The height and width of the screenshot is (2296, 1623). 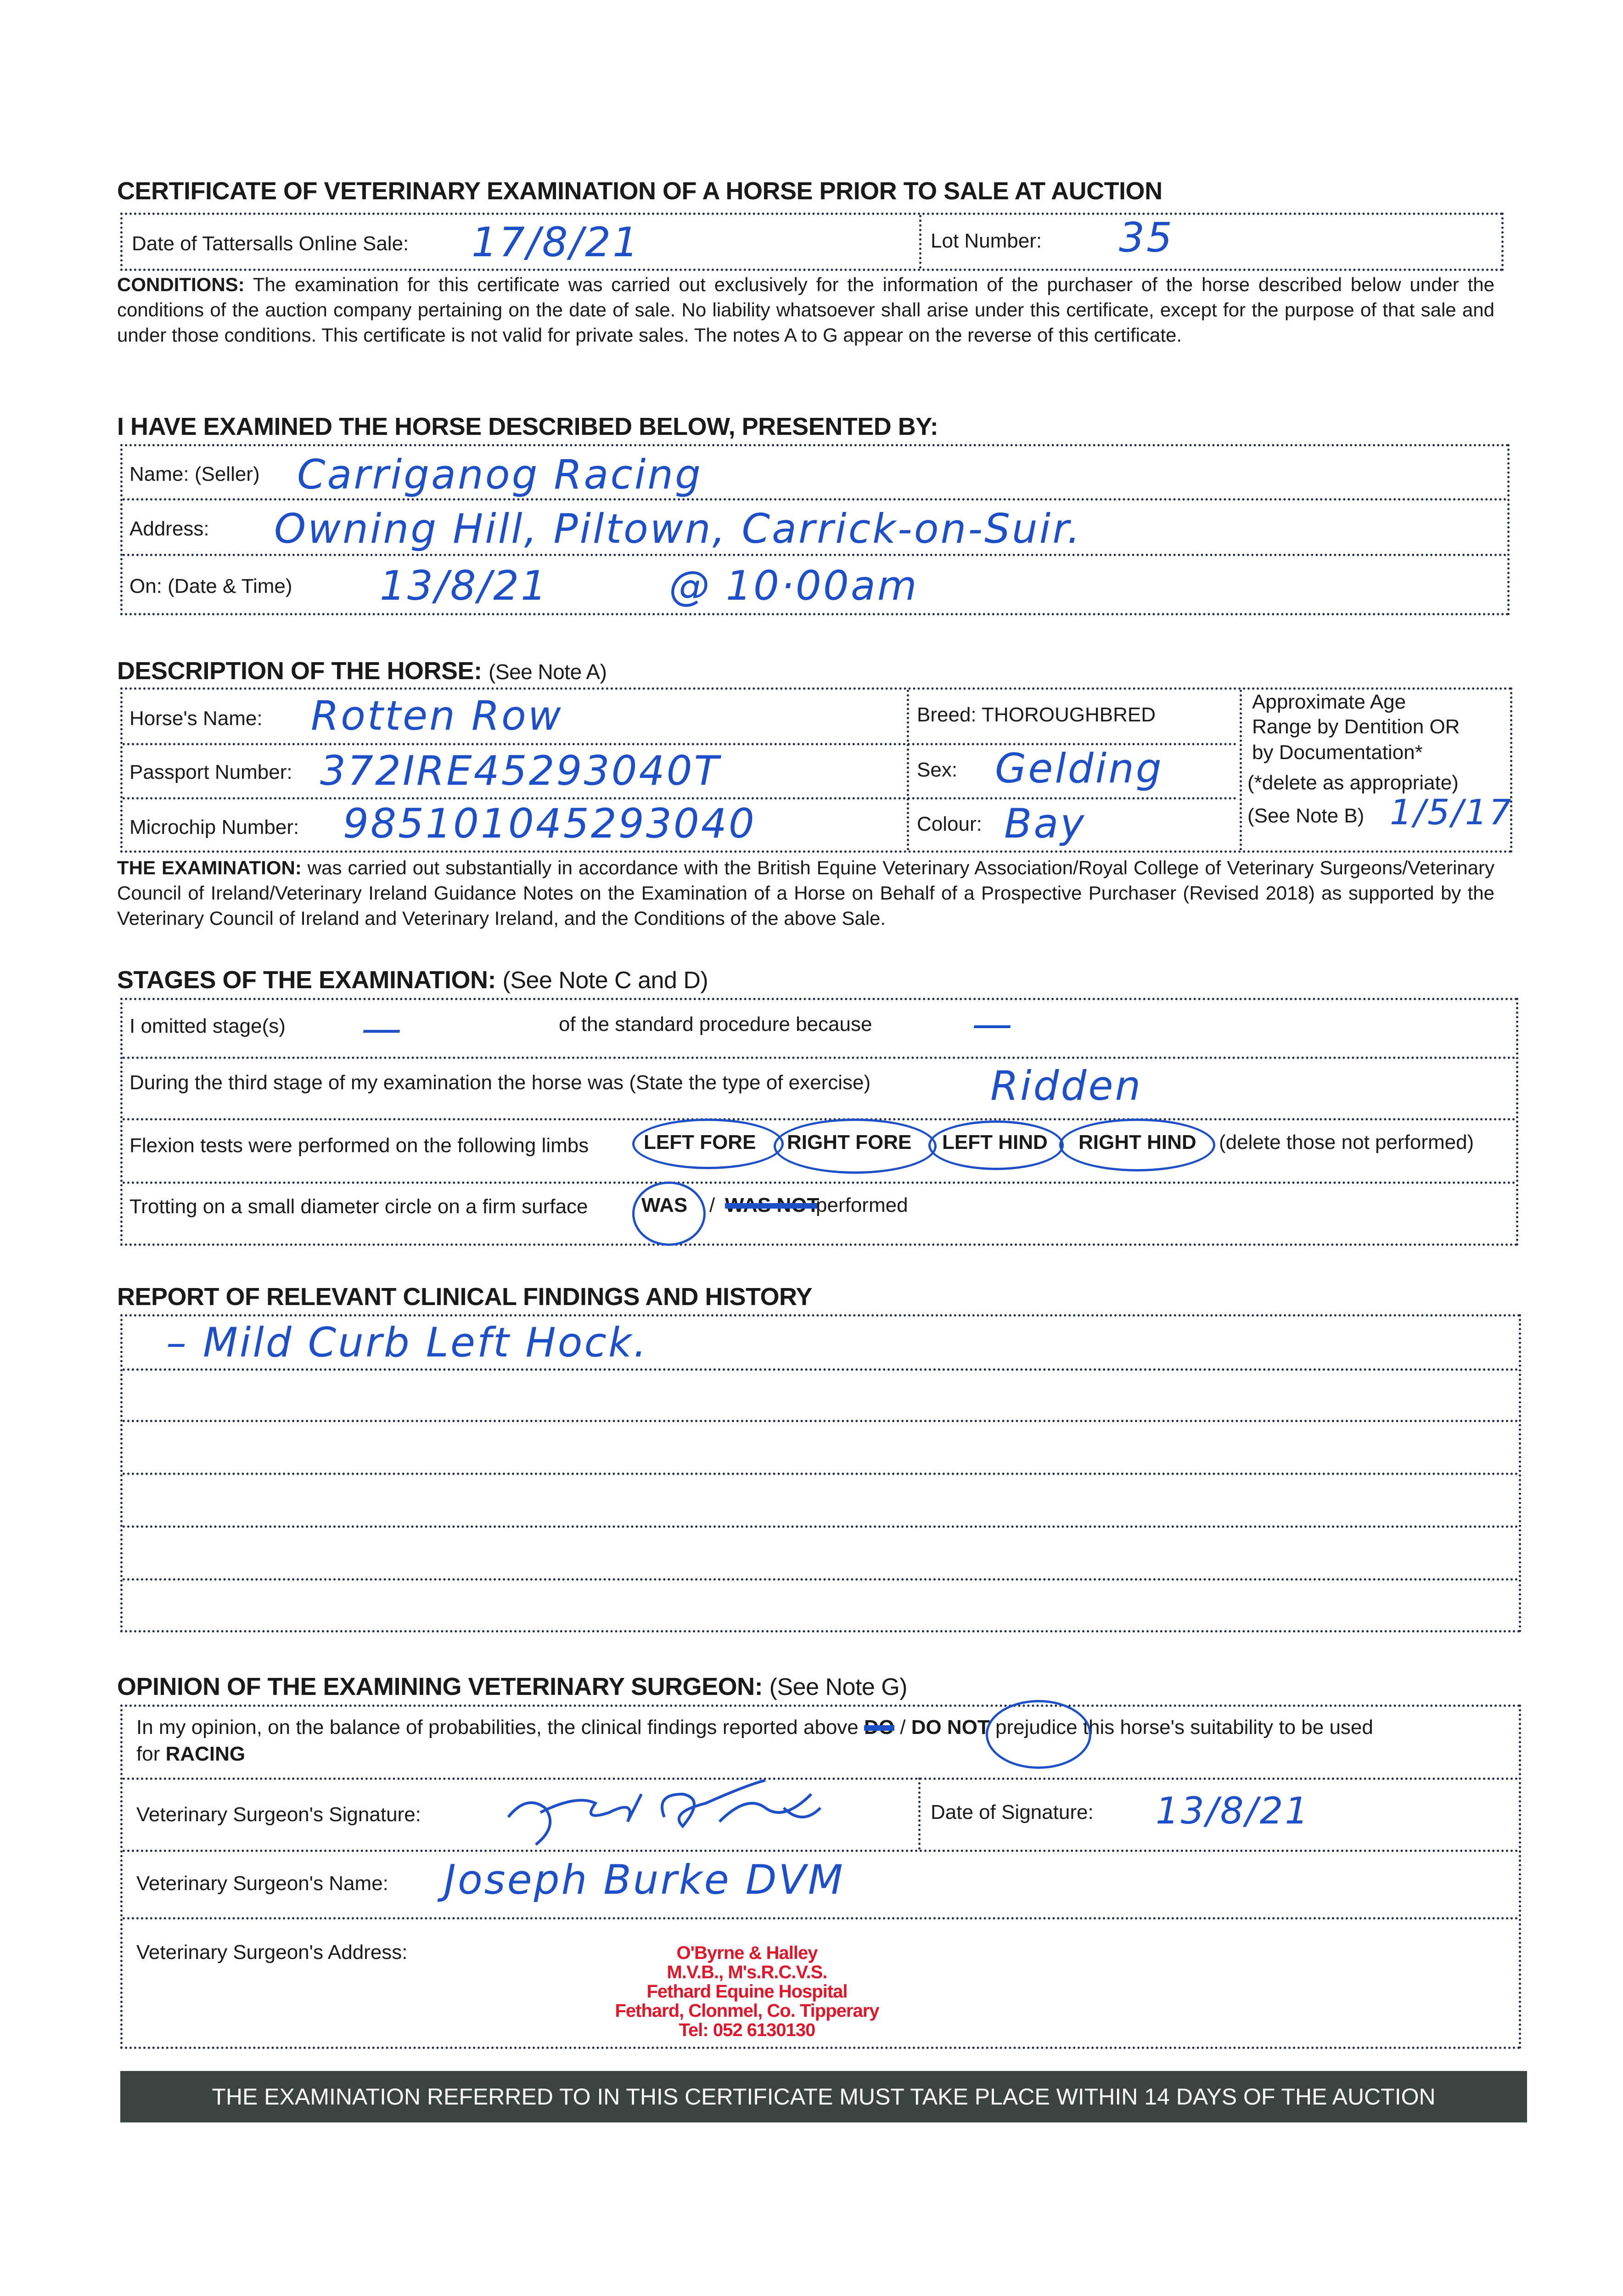 What do you see at coordinates (996, 1145) in the screenshot?
I see `circle-left-hind` at bounding box center [996, 1145].